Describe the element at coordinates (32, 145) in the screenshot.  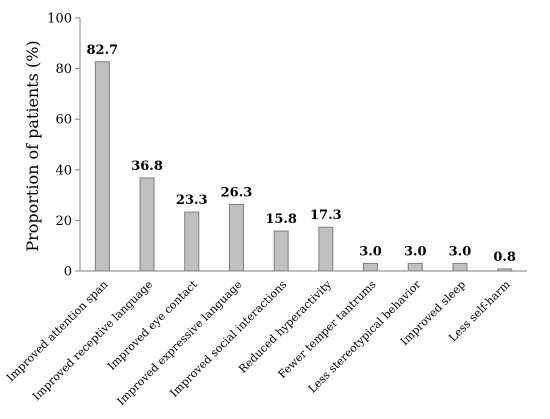
I see `y-axis-title: Proportion of patients (%)` at that location.